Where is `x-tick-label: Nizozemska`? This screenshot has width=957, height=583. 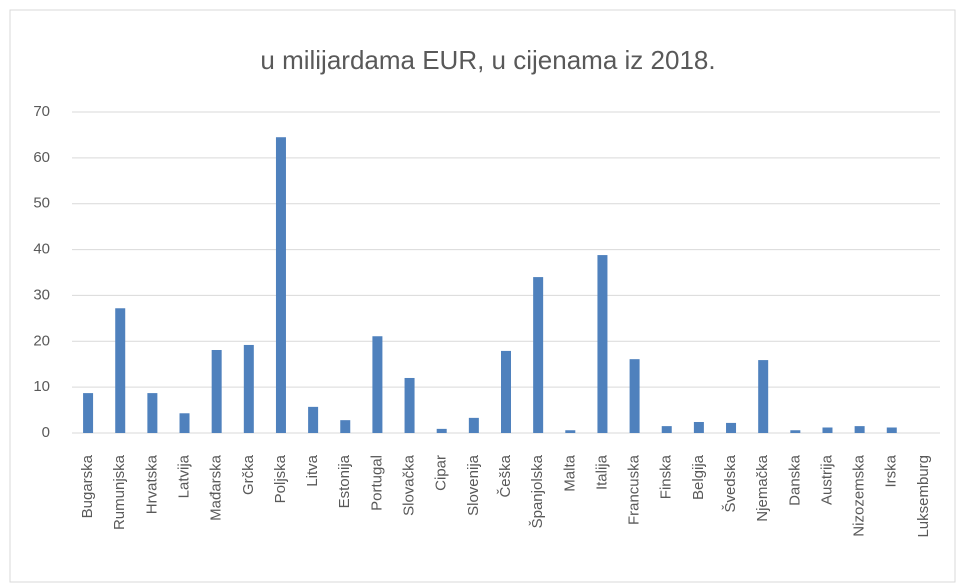
x-tick-label: Nizozemska is located at coordinates (859, 495).